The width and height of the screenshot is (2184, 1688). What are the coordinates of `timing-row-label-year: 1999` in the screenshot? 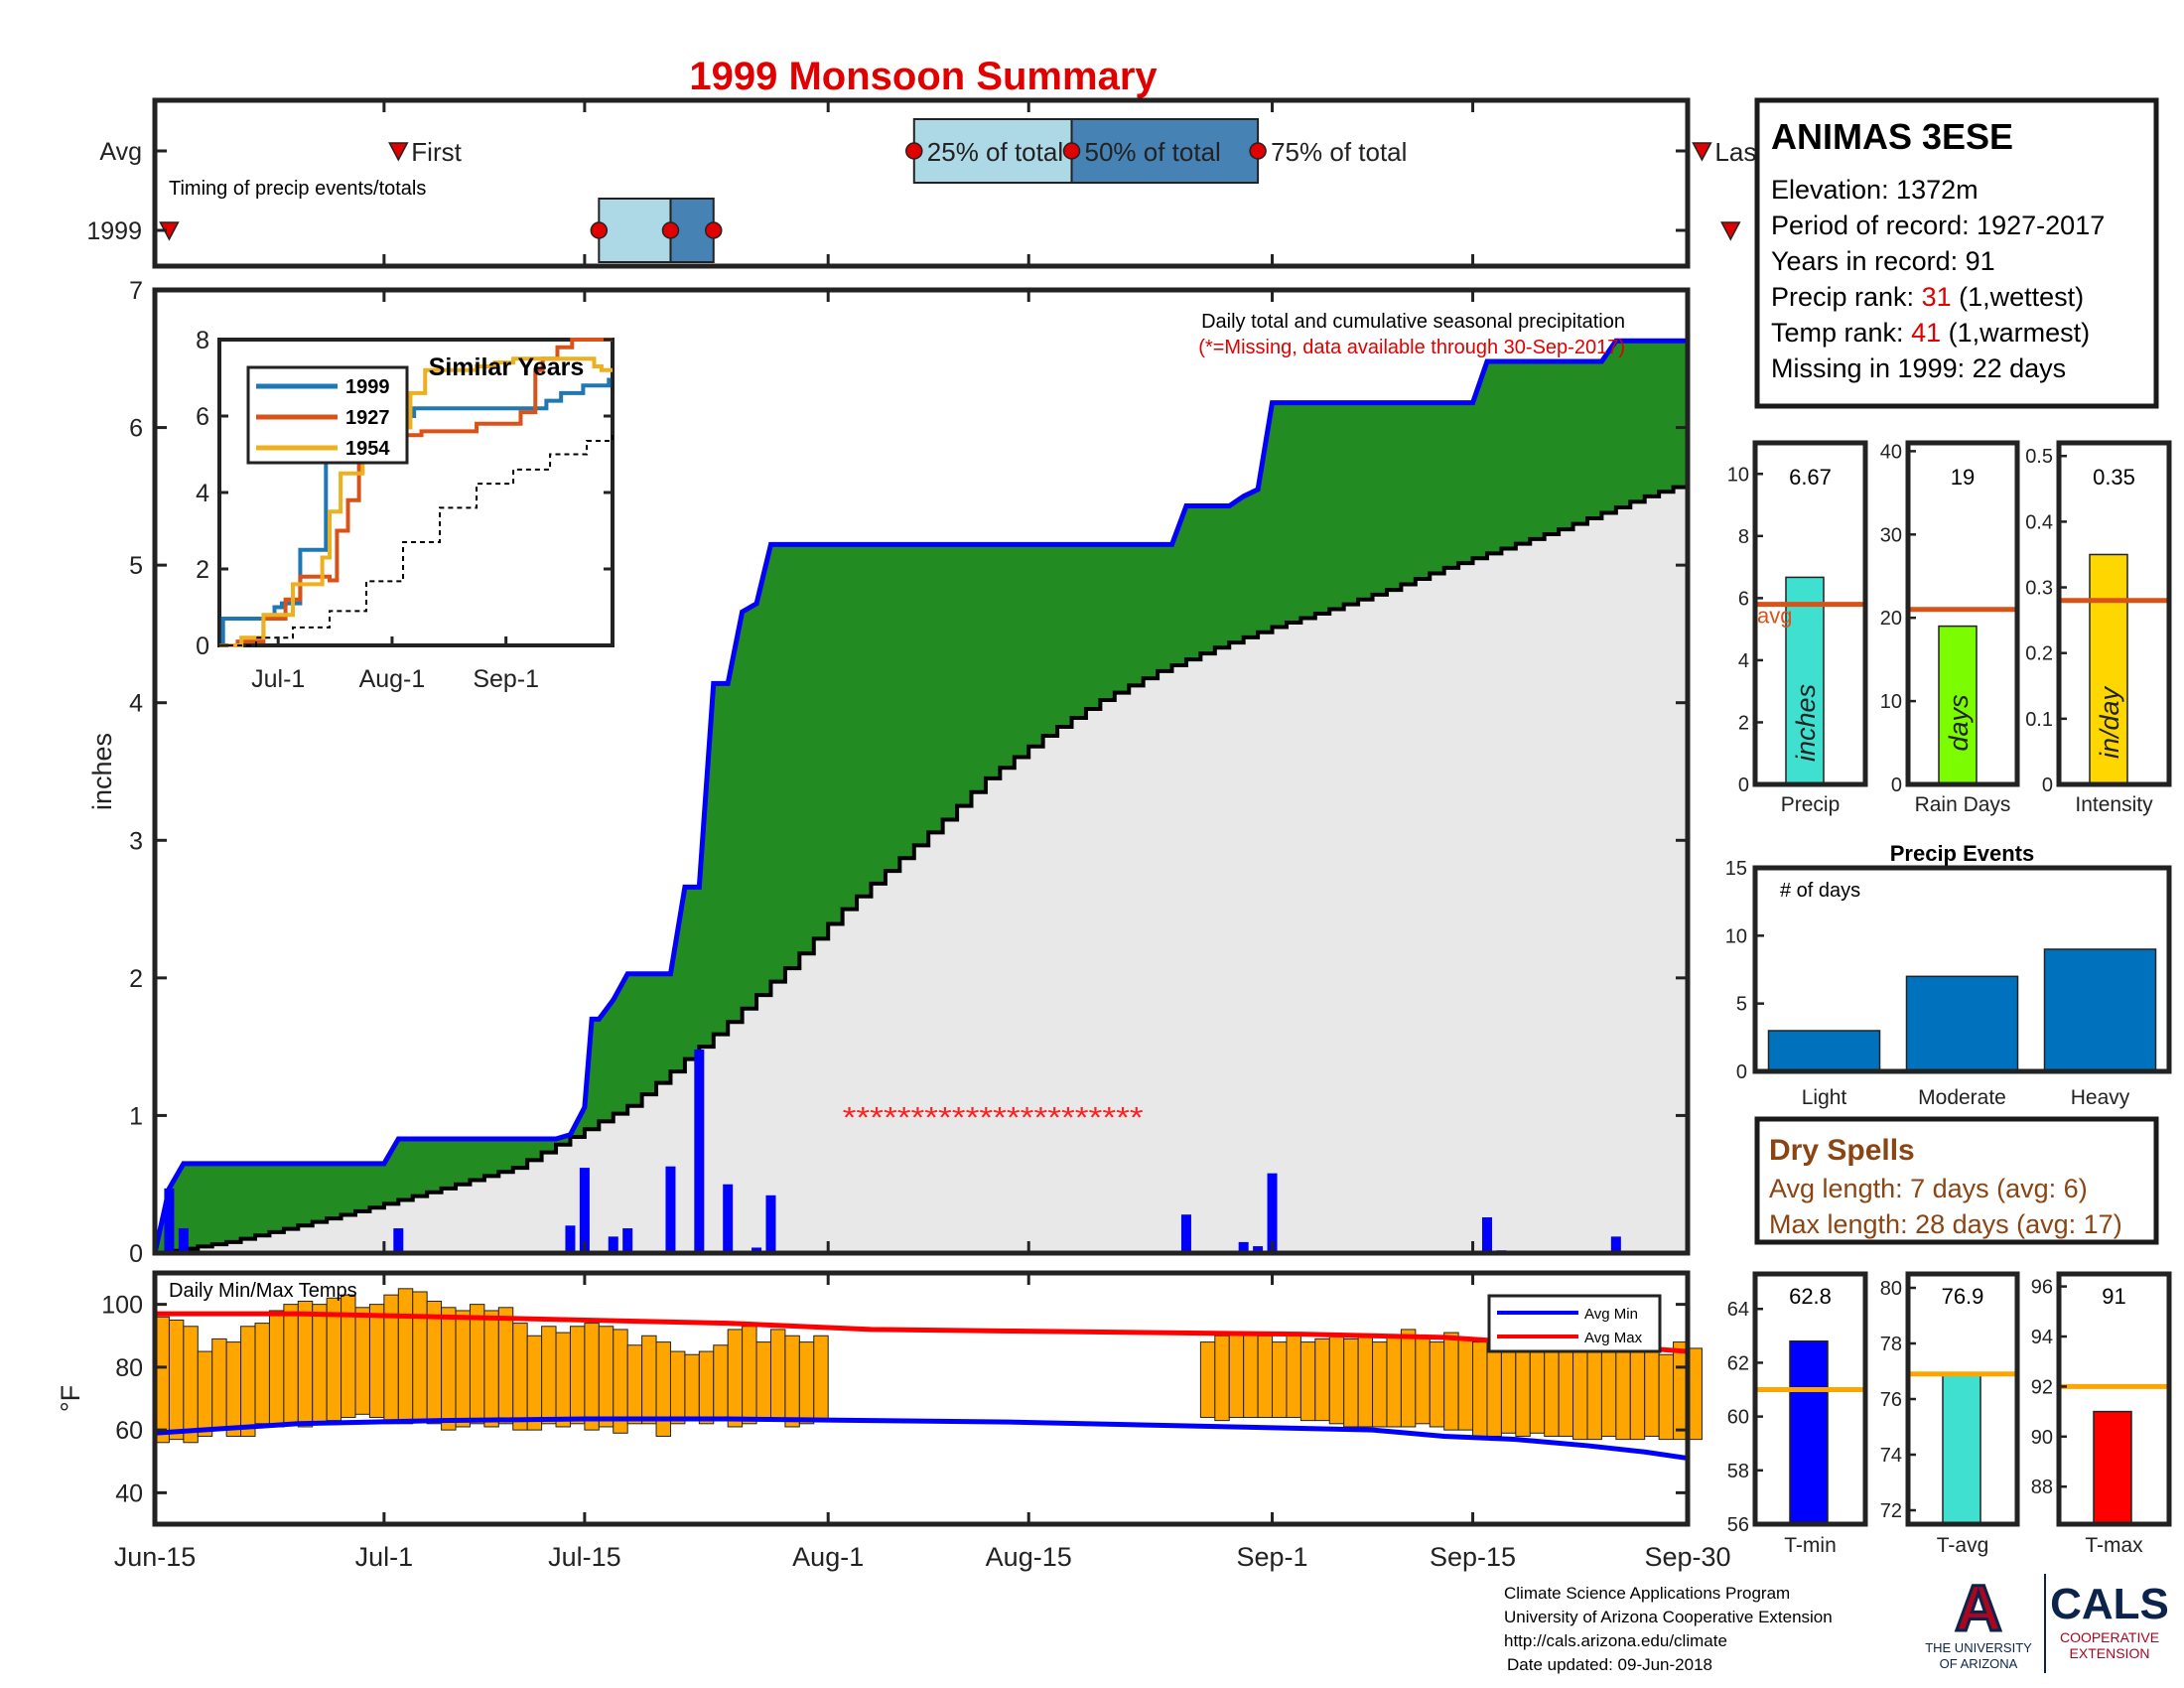 It's located at (114, 231).